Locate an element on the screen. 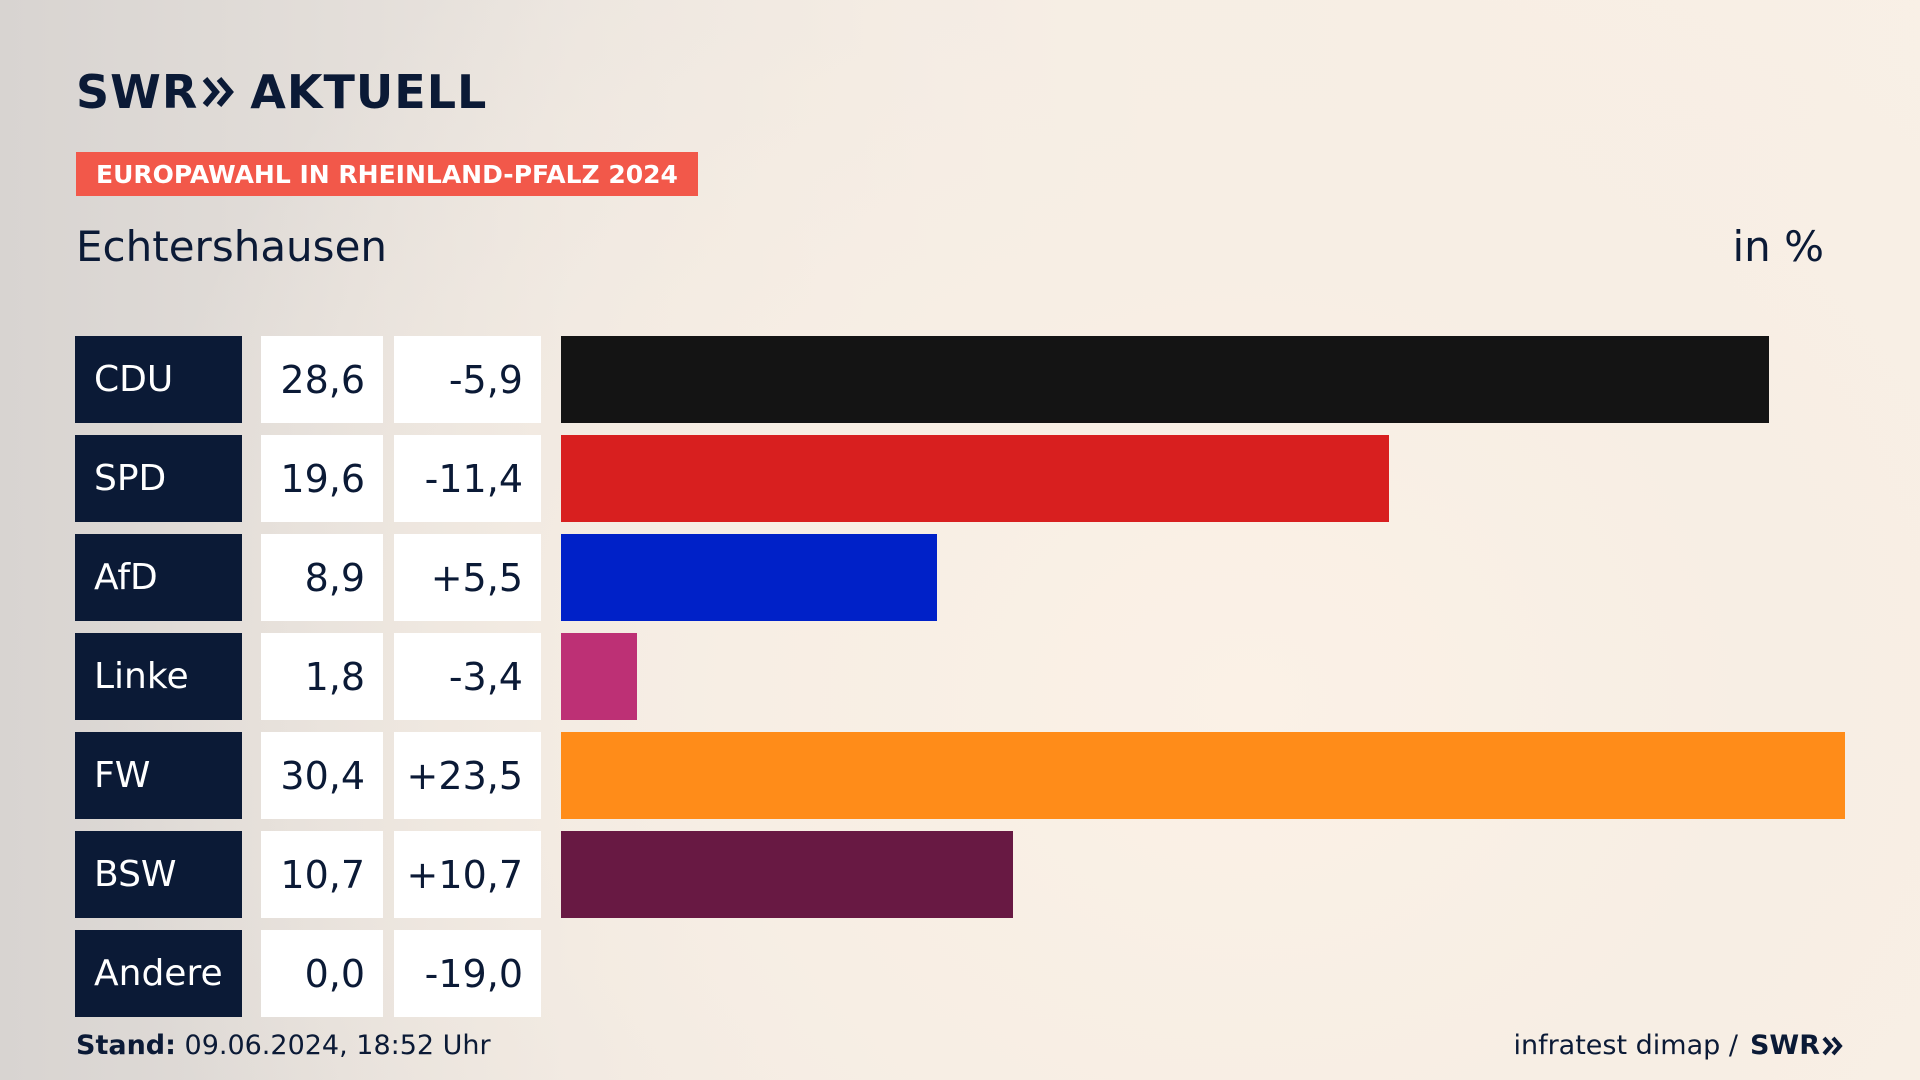 This screenshot has width=1920, height=1080. timestamp: Stand: 09.06.2024, 18:52 Uhr is located at coordinates (283, 1045).